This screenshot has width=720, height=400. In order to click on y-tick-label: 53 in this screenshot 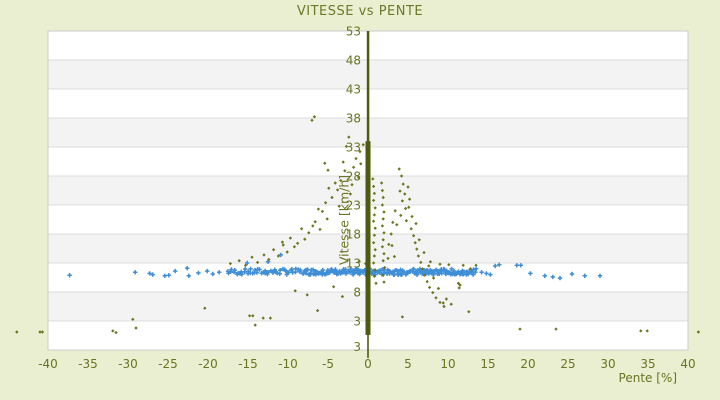, I will do `click(353, 32)`.